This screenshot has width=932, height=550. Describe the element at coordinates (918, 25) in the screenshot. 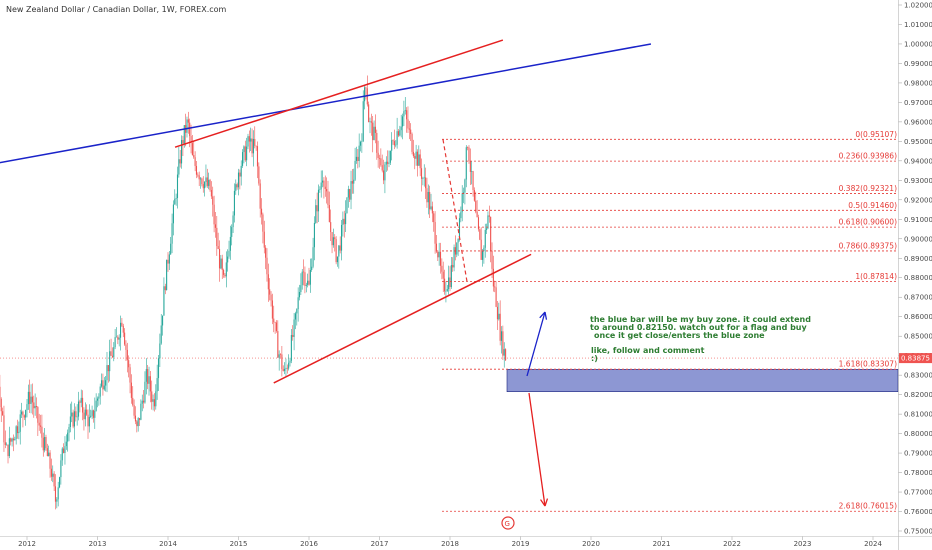

I see `price-tick-label: 1.01000` at that location.